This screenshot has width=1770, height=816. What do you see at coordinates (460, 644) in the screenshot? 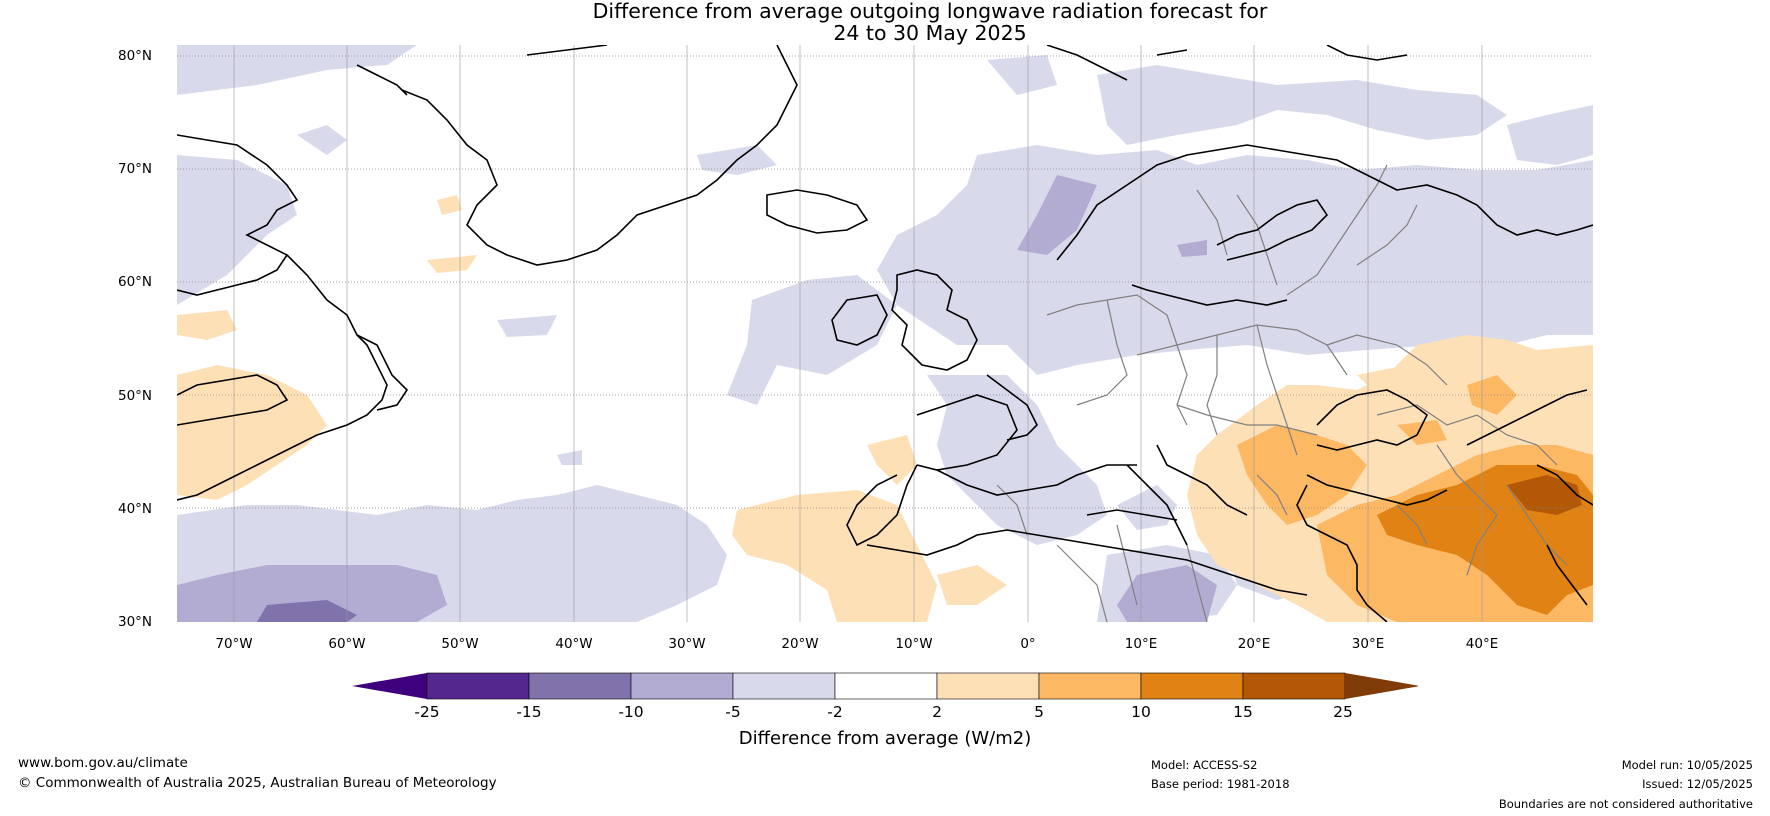
I see `lon-label-50w: 50°W` at bounding box center [460, 644].